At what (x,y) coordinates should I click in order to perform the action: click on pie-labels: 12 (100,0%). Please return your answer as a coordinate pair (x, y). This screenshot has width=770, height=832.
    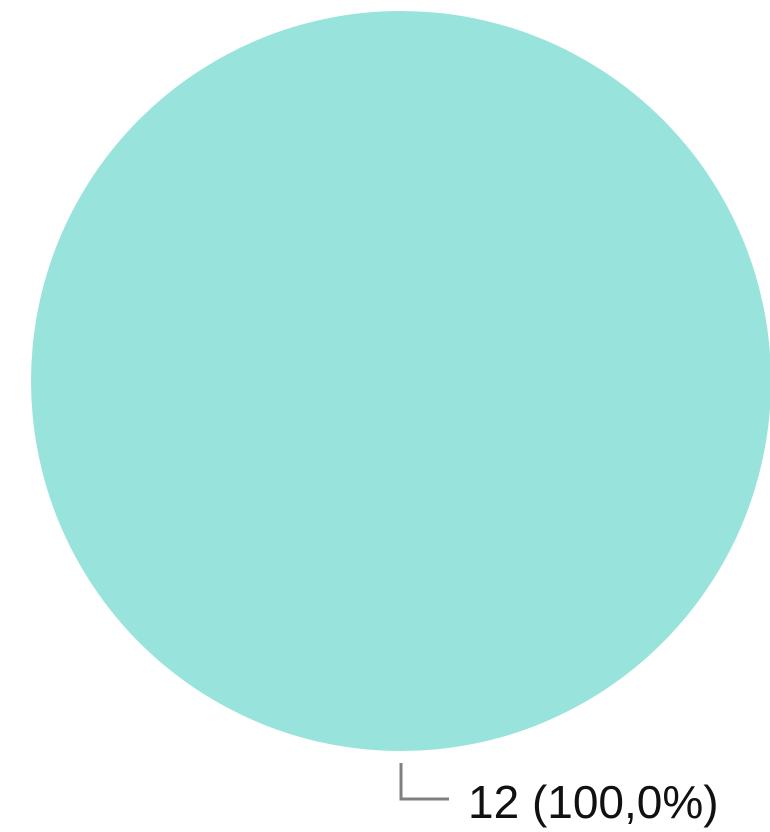
    Looking at the image, I should click on (559, 795).